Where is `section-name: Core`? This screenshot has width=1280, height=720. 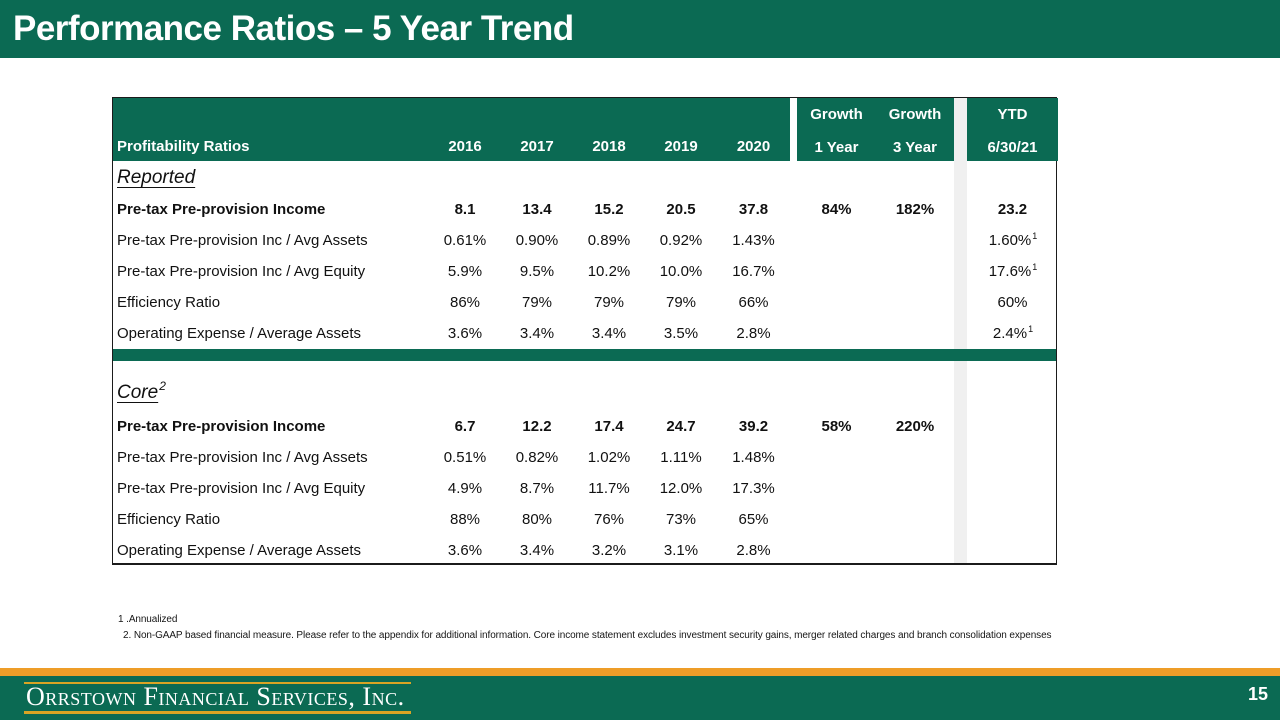 section-name: Core is located at coordinates (138, 392).